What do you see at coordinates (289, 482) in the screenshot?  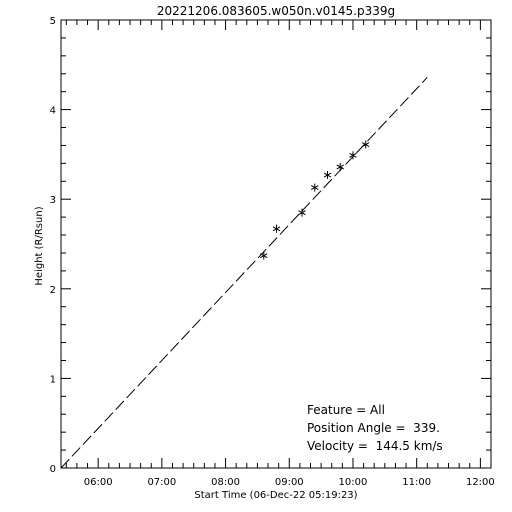 I see `x-tick-label: 09:00` at bounding box center [289, 482].